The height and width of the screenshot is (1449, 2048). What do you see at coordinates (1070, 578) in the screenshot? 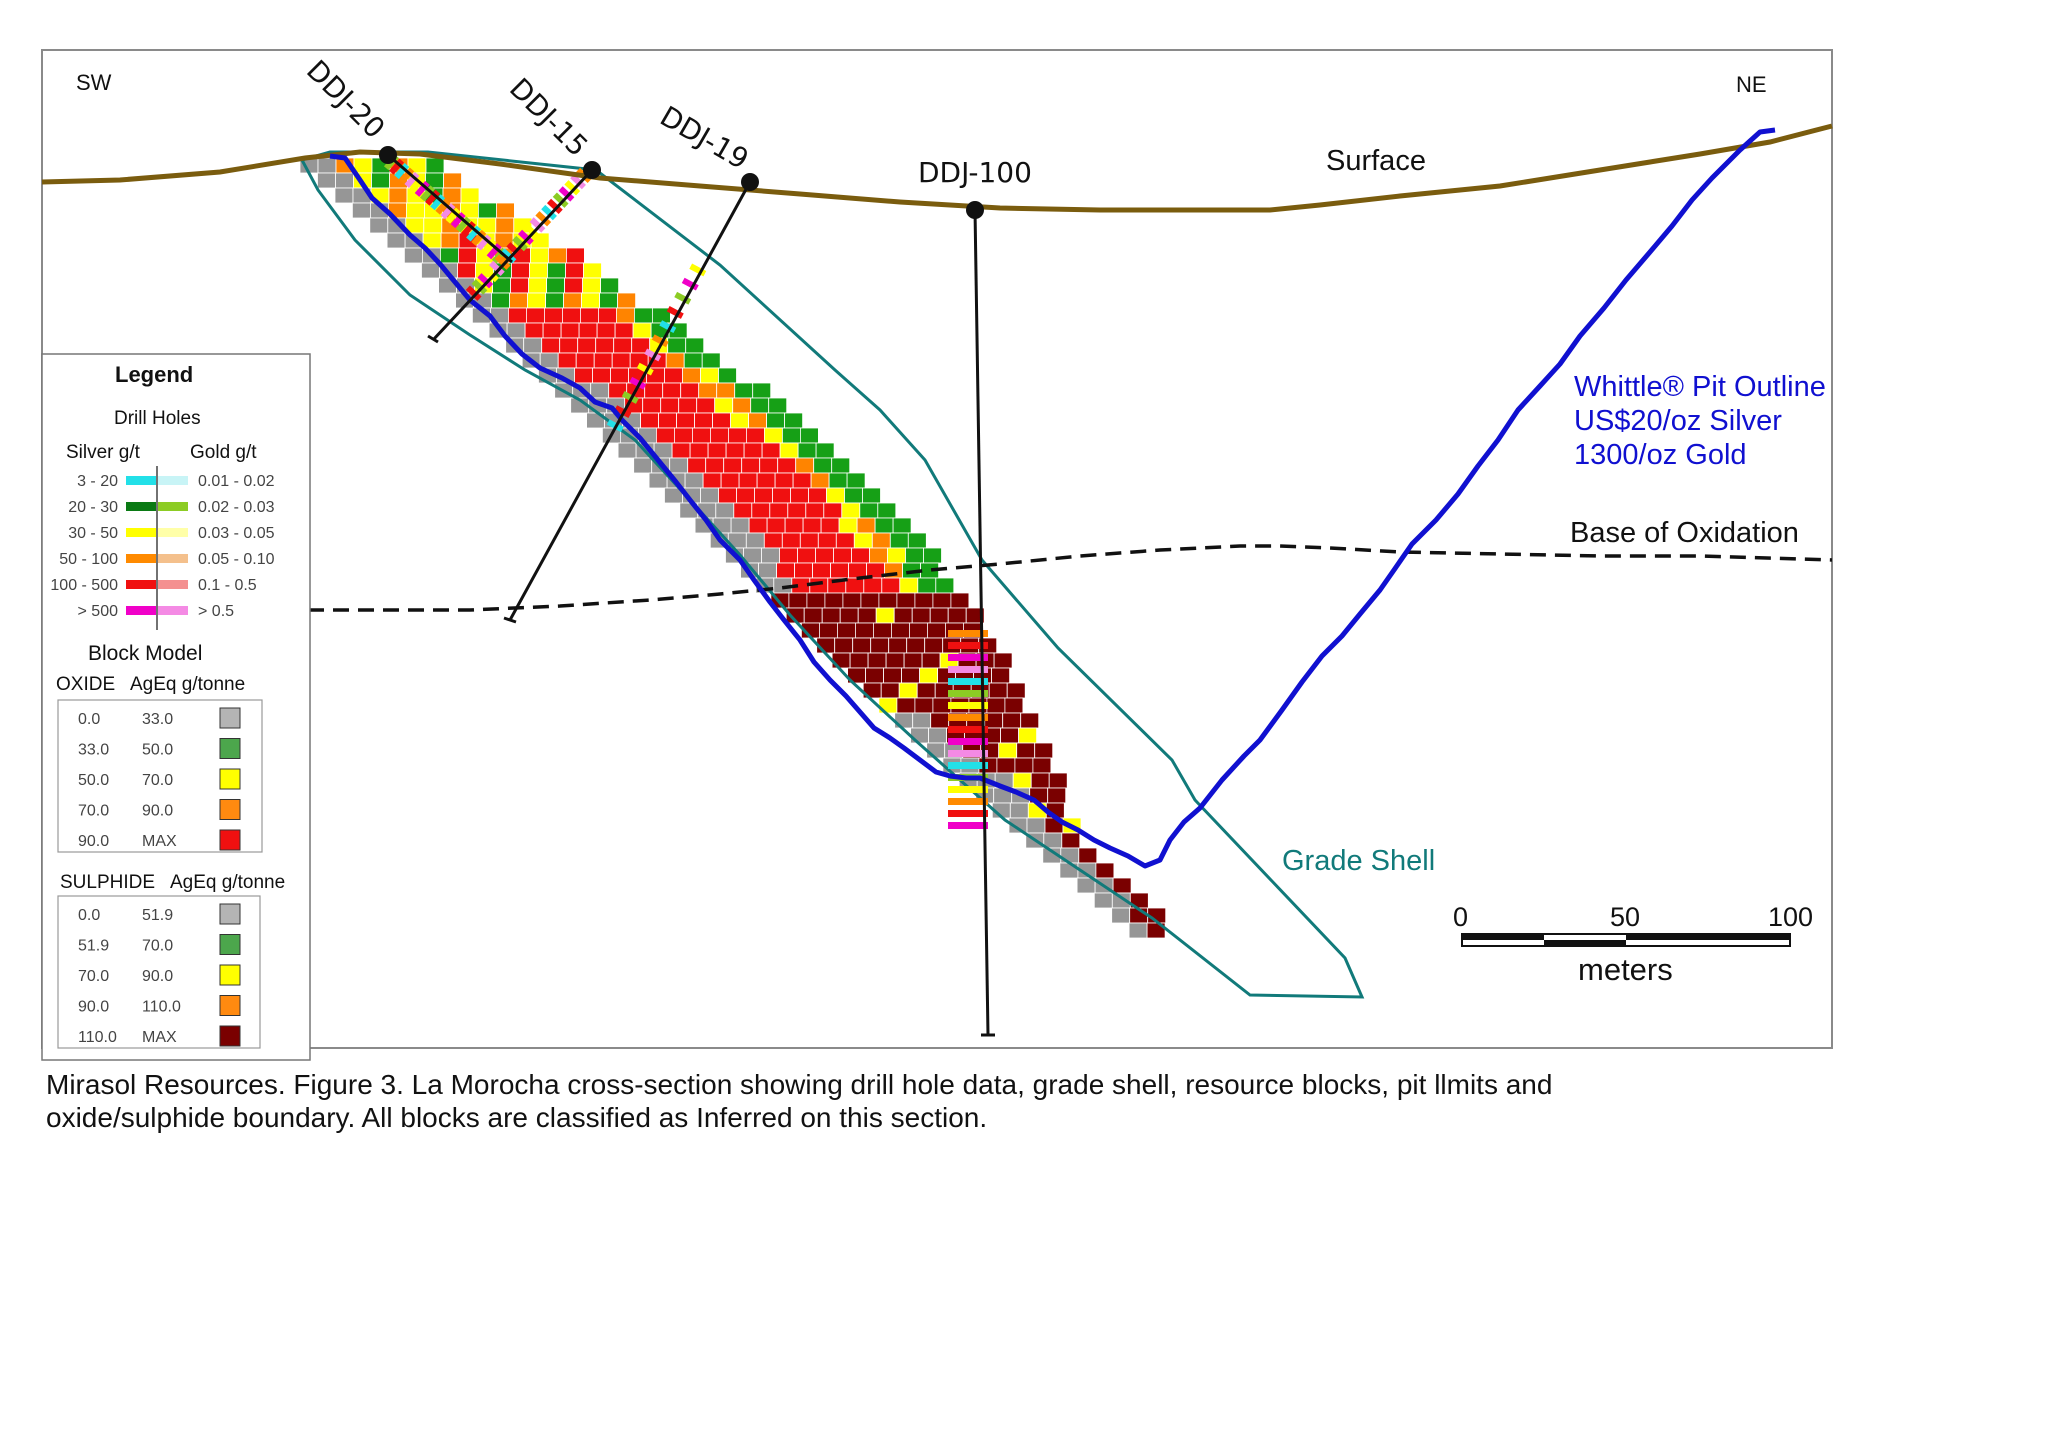
I see `base-of-oxidation-line` at bounding box center [1070, 578].